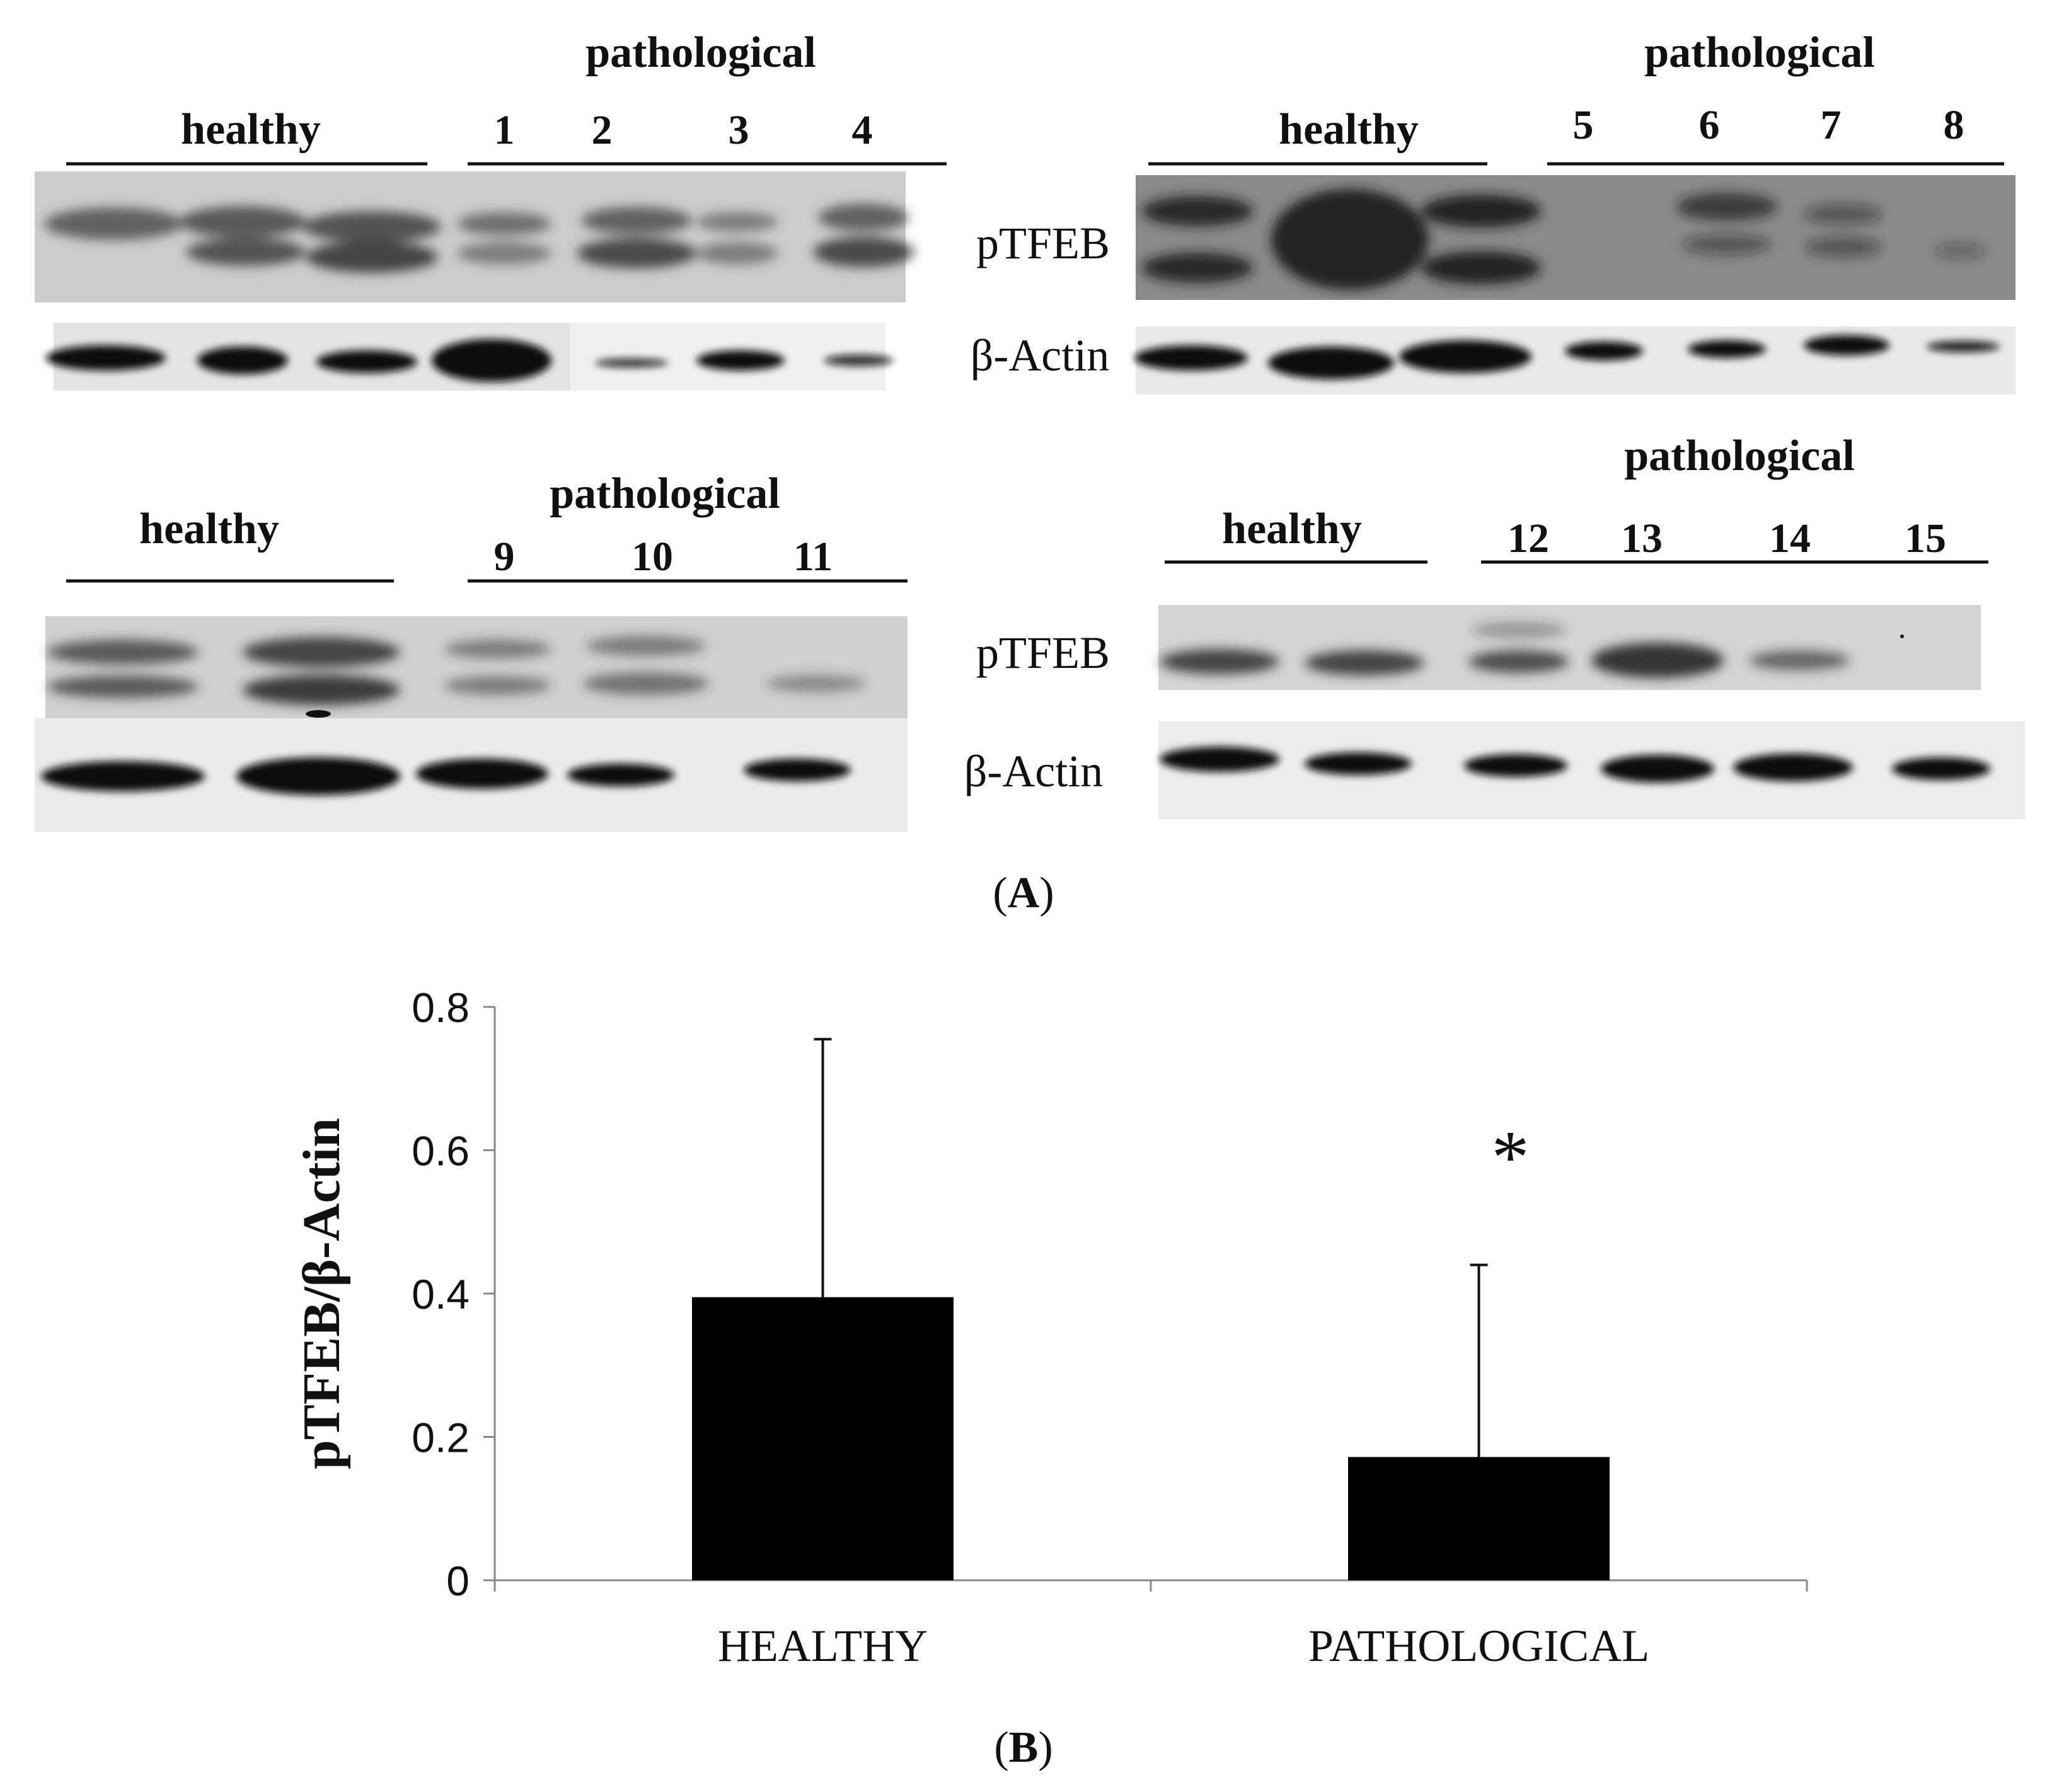 This screenshot has height=1792, width=2047. I want to click on blot-2-healthy-label: healthy, so click(1349, 129).